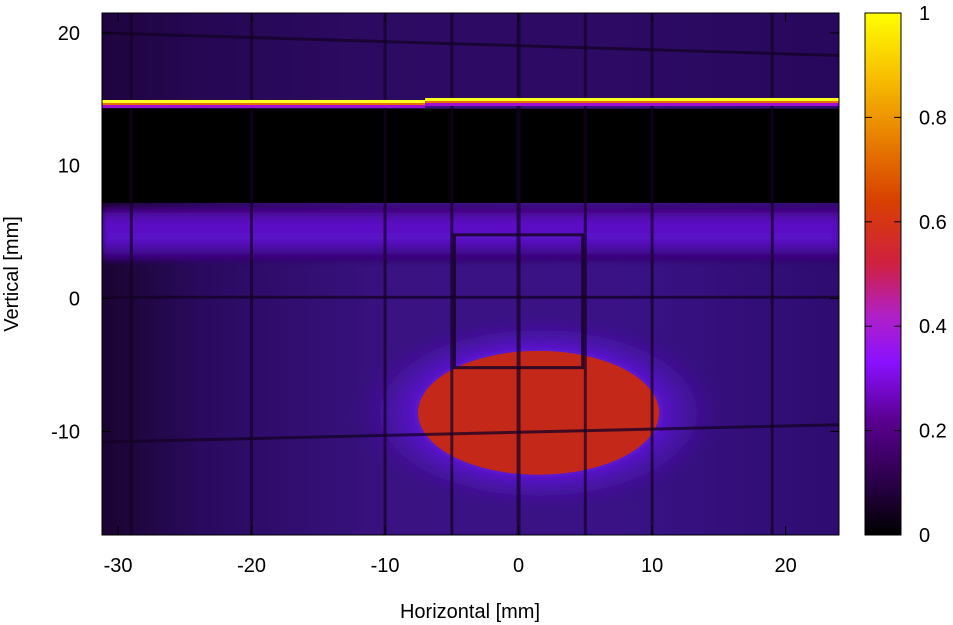 The height and width of the screenshot is (625, 953). What do you see at coordinates (385, 566) in the screenshot?
I see `x-tick-label: -10` at bounding box center [385, 566].